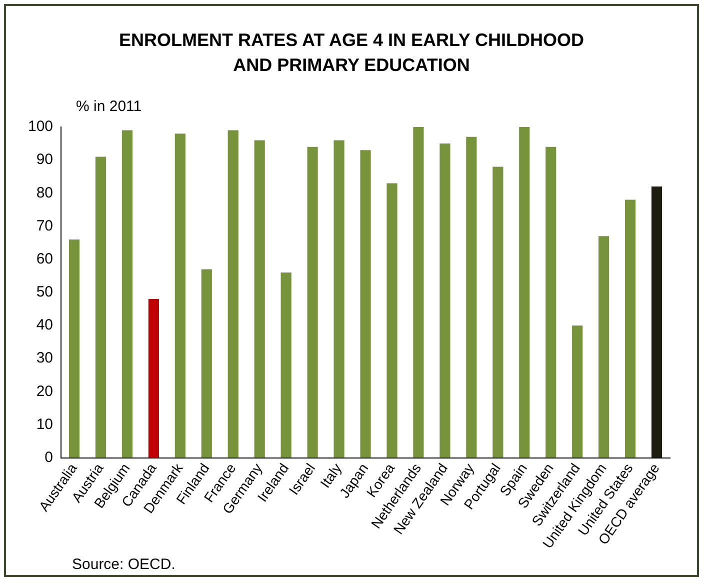  What do you see at coordinates (109, 106) in the screenshot?
I see `y-axis-title: % in 2011` at bounding box center [109, 106].